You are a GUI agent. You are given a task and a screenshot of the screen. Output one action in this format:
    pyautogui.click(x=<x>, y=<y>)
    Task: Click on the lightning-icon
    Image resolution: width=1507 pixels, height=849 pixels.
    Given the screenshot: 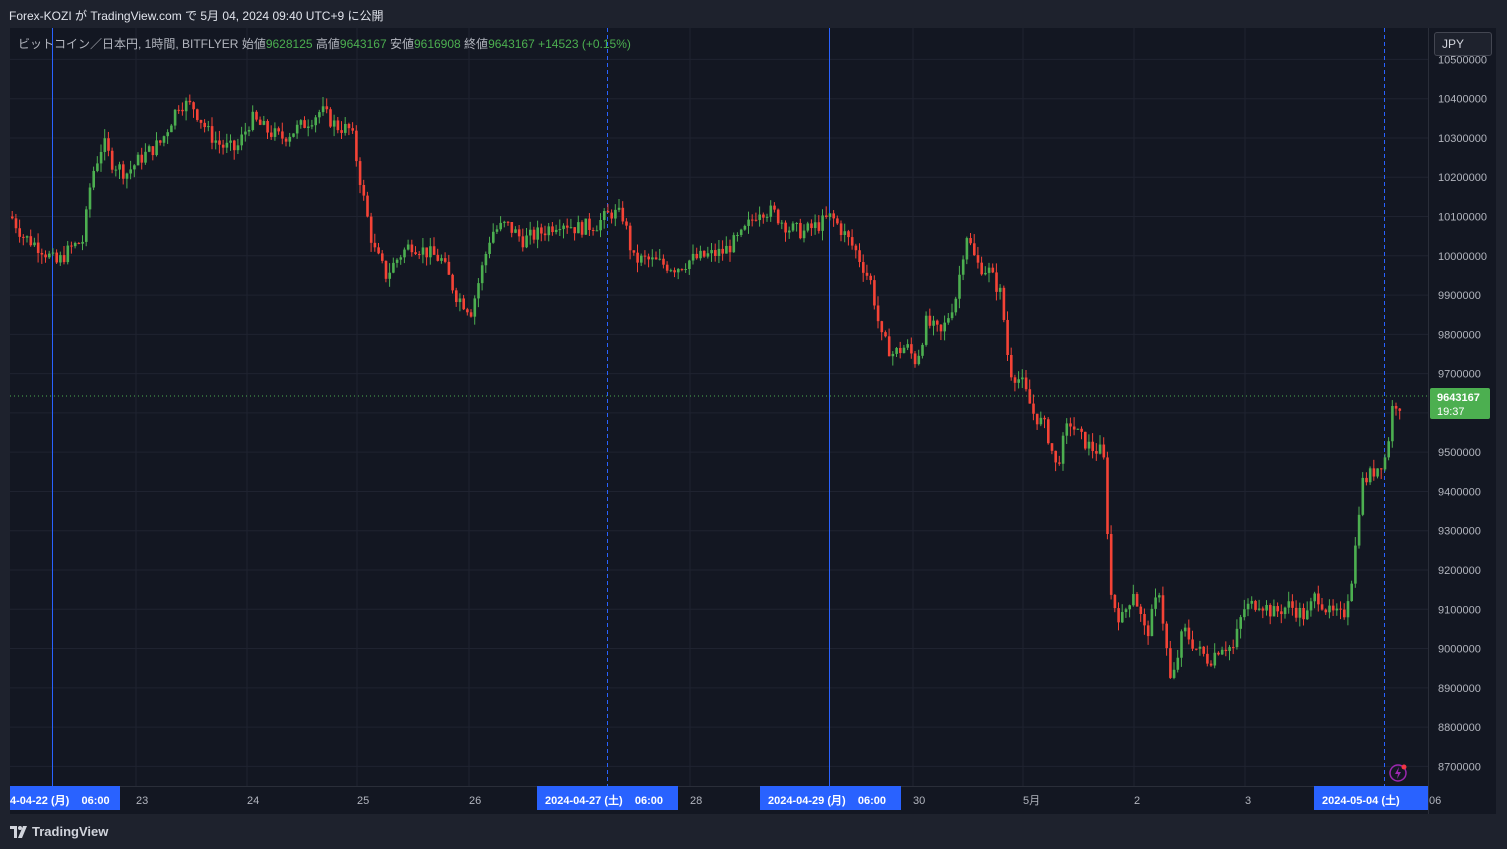 What is the action you would take?
    pyautogui.click(x=1398, y=773)
    